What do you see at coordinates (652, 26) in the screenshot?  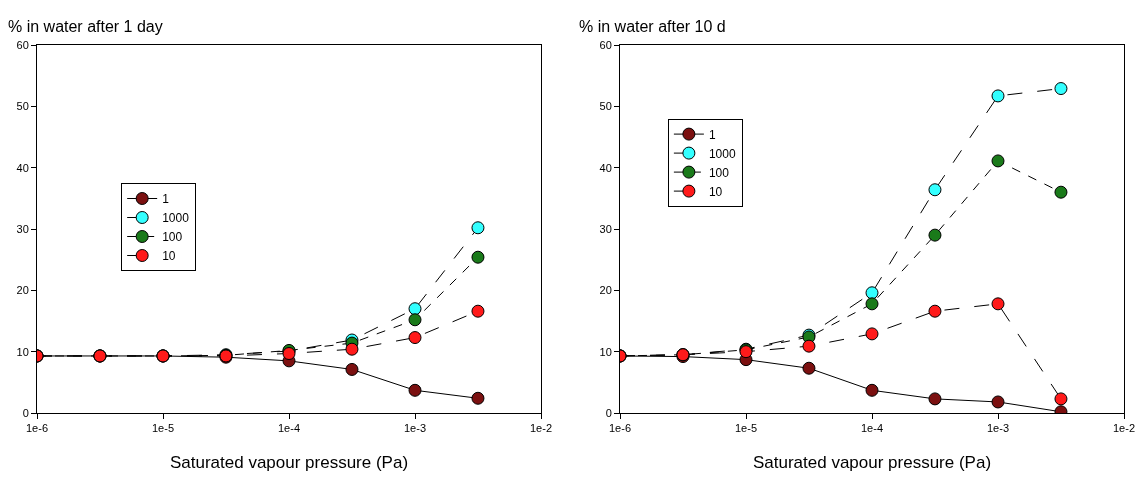 I see `chart-title: % in water after 10 d` at bounding box center [652, 26].